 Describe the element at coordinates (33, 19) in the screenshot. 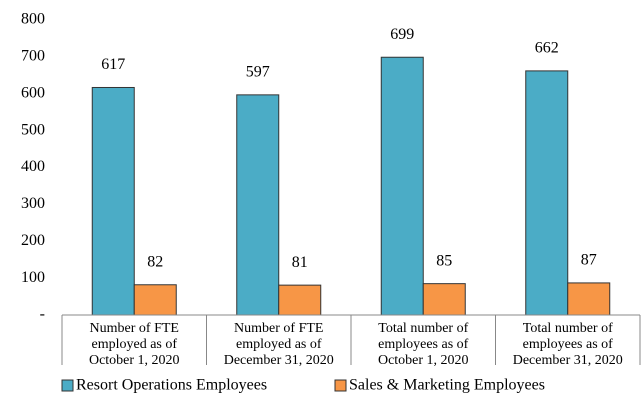

I see `y-tick-label: 800` at that location.